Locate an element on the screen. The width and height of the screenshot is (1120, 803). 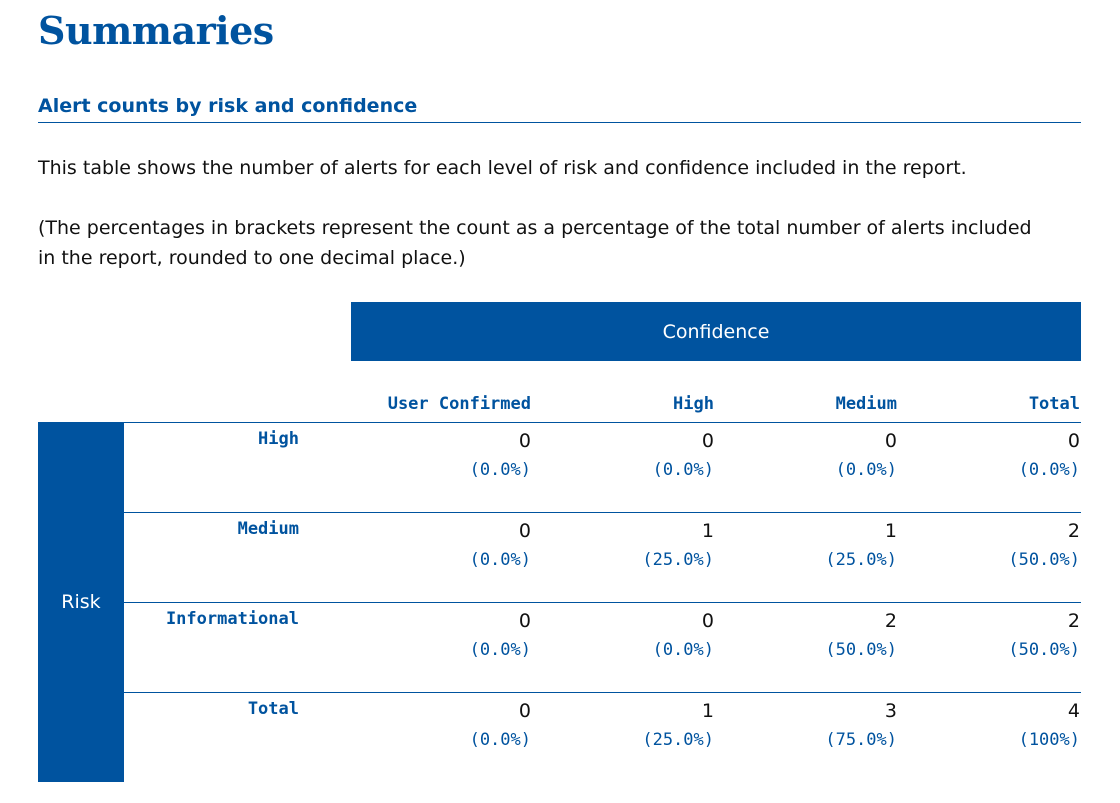
alert-count: 4 is located at coordinates (1073, 711).